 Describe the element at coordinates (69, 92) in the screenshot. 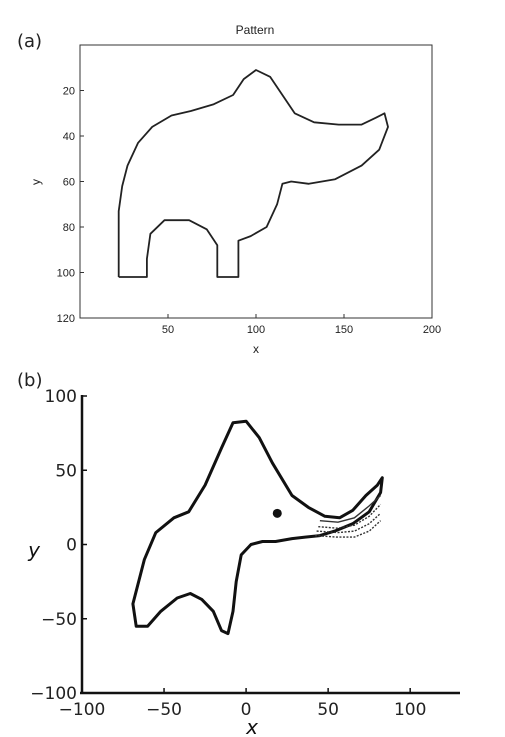

I see `chart-a-y-tick-label: 20` at that location.